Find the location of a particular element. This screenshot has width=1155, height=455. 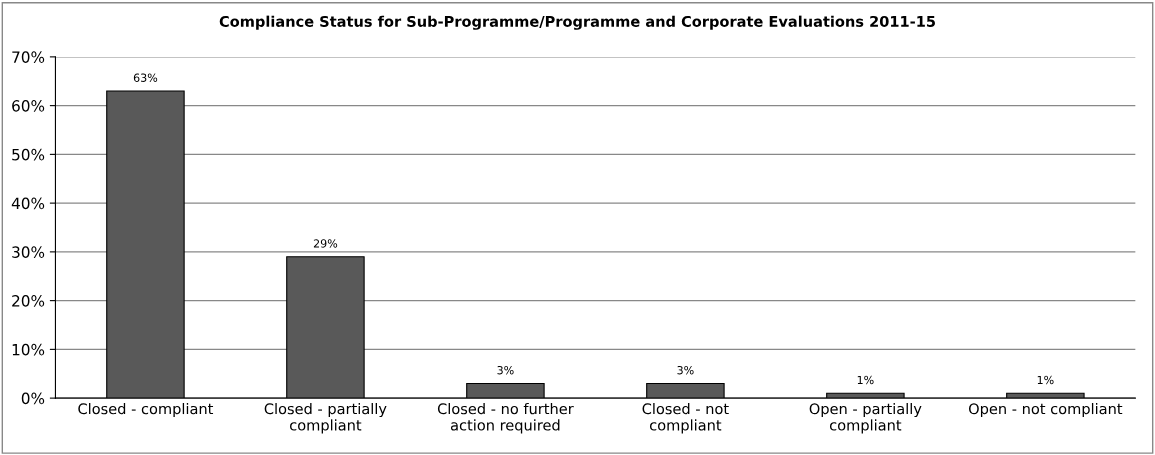

chart-title: Compliance Status for Sub-Programme/Programme and Corporate Evaluations 2011-15 is located at coordinates (577, 22).